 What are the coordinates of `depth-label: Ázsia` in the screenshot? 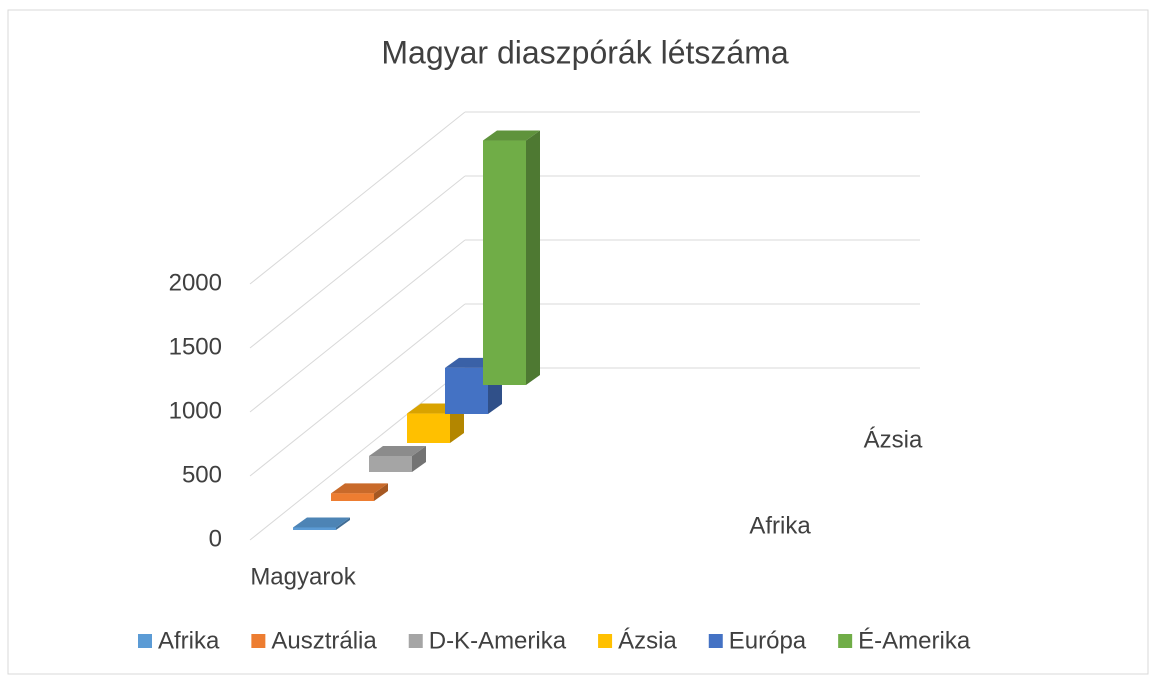 It's located at (893, 439).